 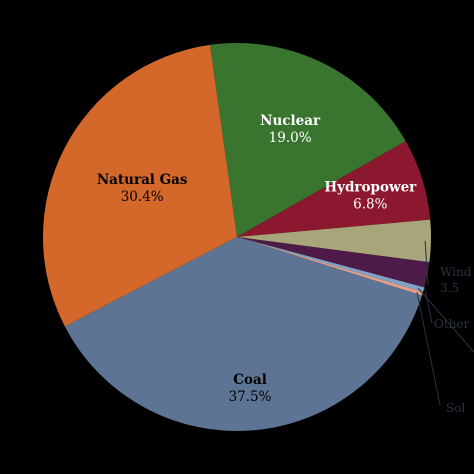 I want to click on leader-lines, so click(x=445, y=323).